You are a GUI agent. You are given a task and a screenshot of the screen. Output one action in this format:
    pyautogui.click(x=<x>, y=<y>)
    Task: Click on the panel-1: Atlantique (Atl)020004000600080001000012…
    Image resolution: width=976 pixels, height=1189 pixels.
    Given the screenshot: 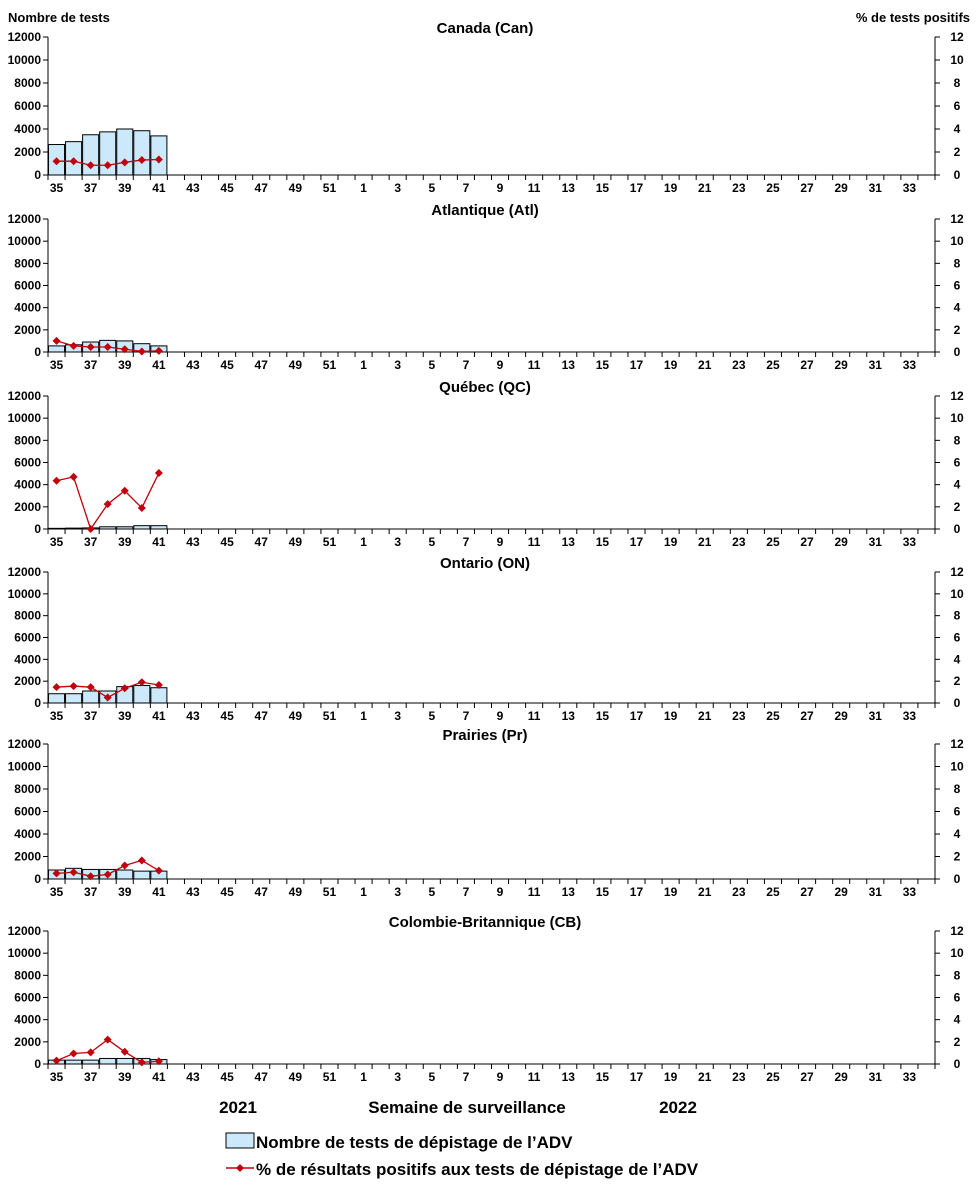 What is the action you would take?
    pyautogui.click(x=486, y=287)
    